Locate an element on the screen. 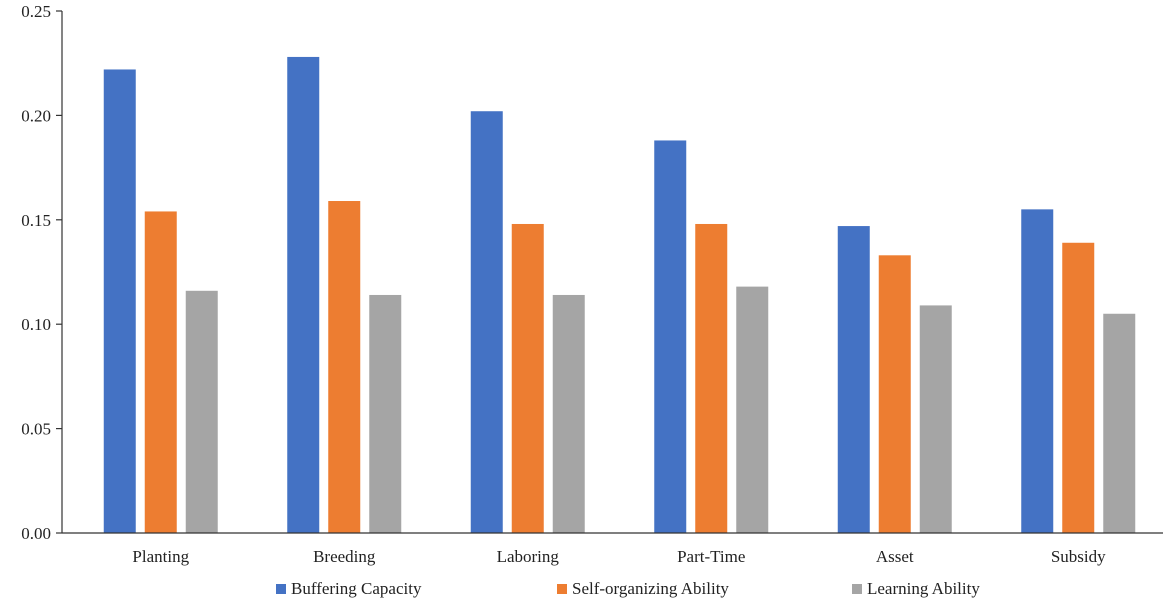 The width and height of the screenshot is (1170, 605). y-tick-label: 0.10 is located at coordinates (36, 324).